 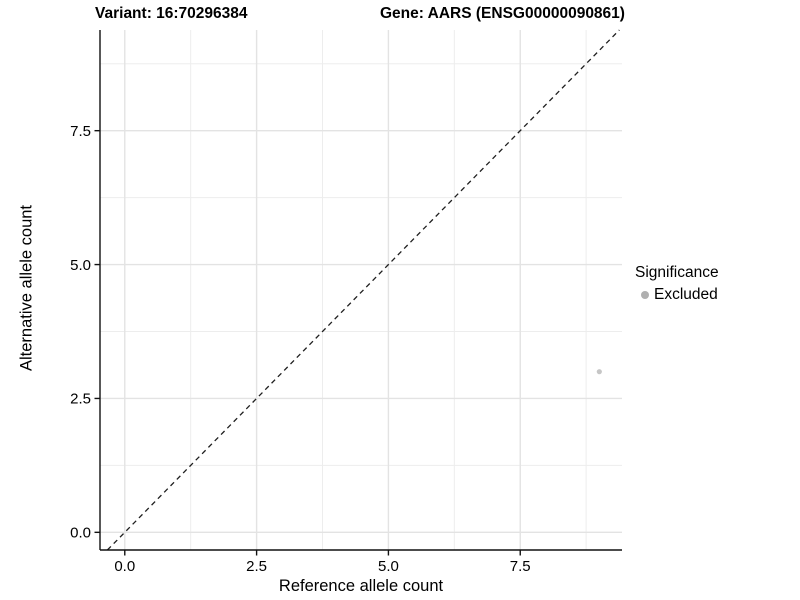 What do you see at coordinates (520, 566) in the screenshot?
I see `x-tick-label: 7.5` at bounding box center [520, 566].